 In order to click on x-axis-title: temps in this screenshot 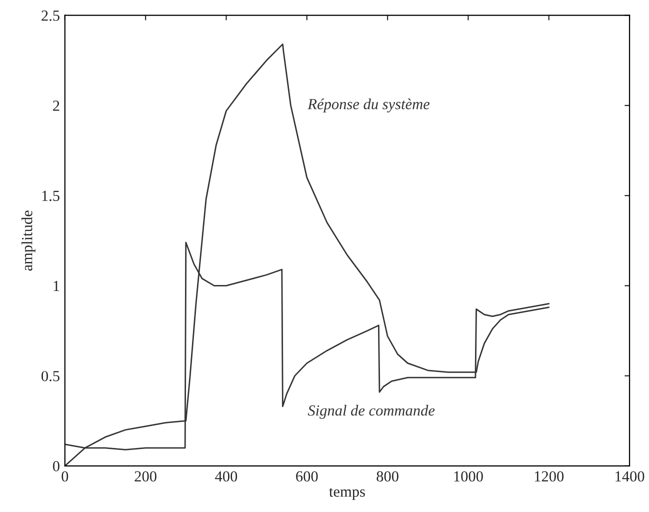, I will do `click(347, 494)`.